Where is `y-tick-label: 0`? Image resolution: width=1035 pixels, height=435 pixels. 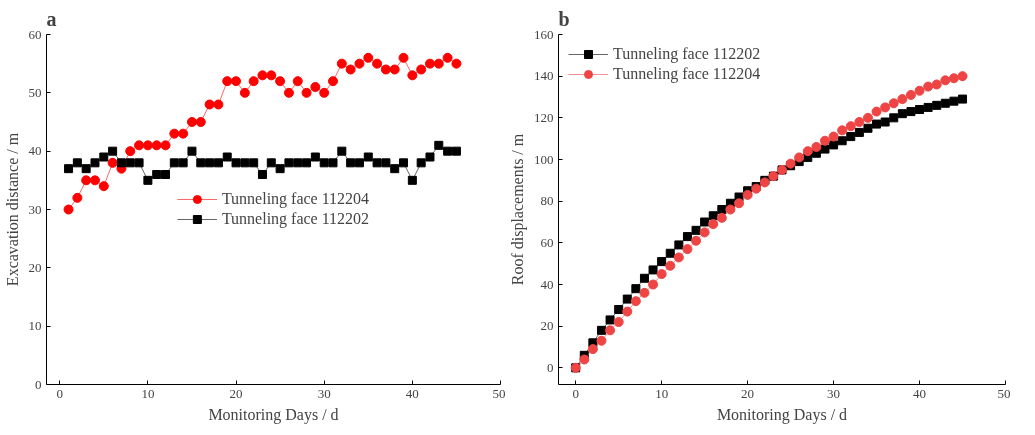 y-tick-label: 0 is located at coordinates (550, 367).